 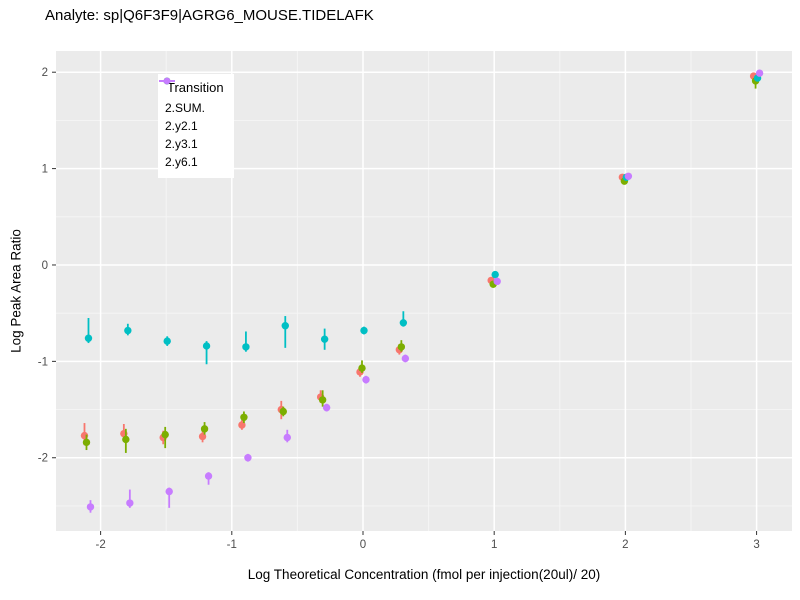 I want to click on legend-item-2.SUM.: 2.SUM., so click(x=191, y=97).